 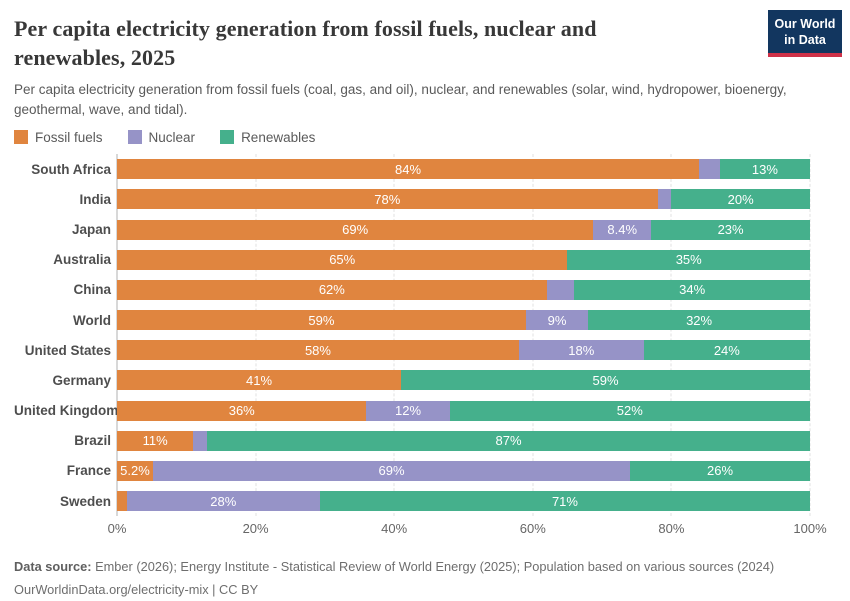 I want to click on bar-row: India 78% 20%, so click(x=425, y=199).